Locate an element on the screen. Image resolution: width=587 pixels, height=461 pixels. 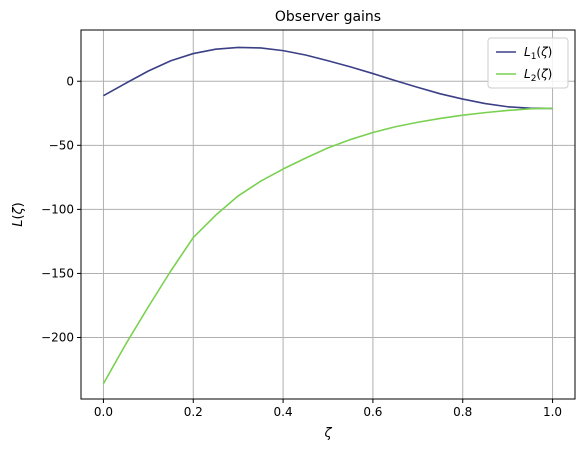
x-tick-label: 0.6 is located at coordinates (372, 412).